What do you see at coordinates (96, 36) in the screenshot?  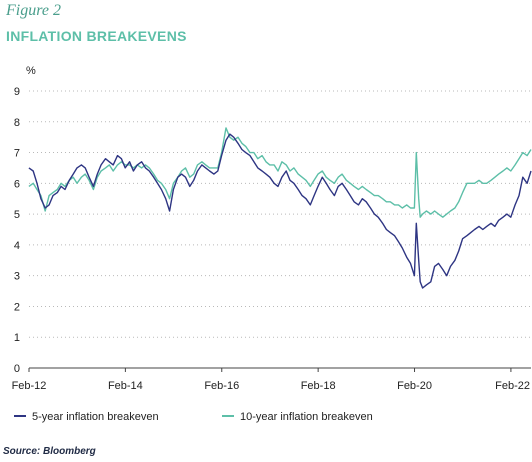 I see `chart-title: INFLATION BREAKEVENS` at bounding box center [96, 36].